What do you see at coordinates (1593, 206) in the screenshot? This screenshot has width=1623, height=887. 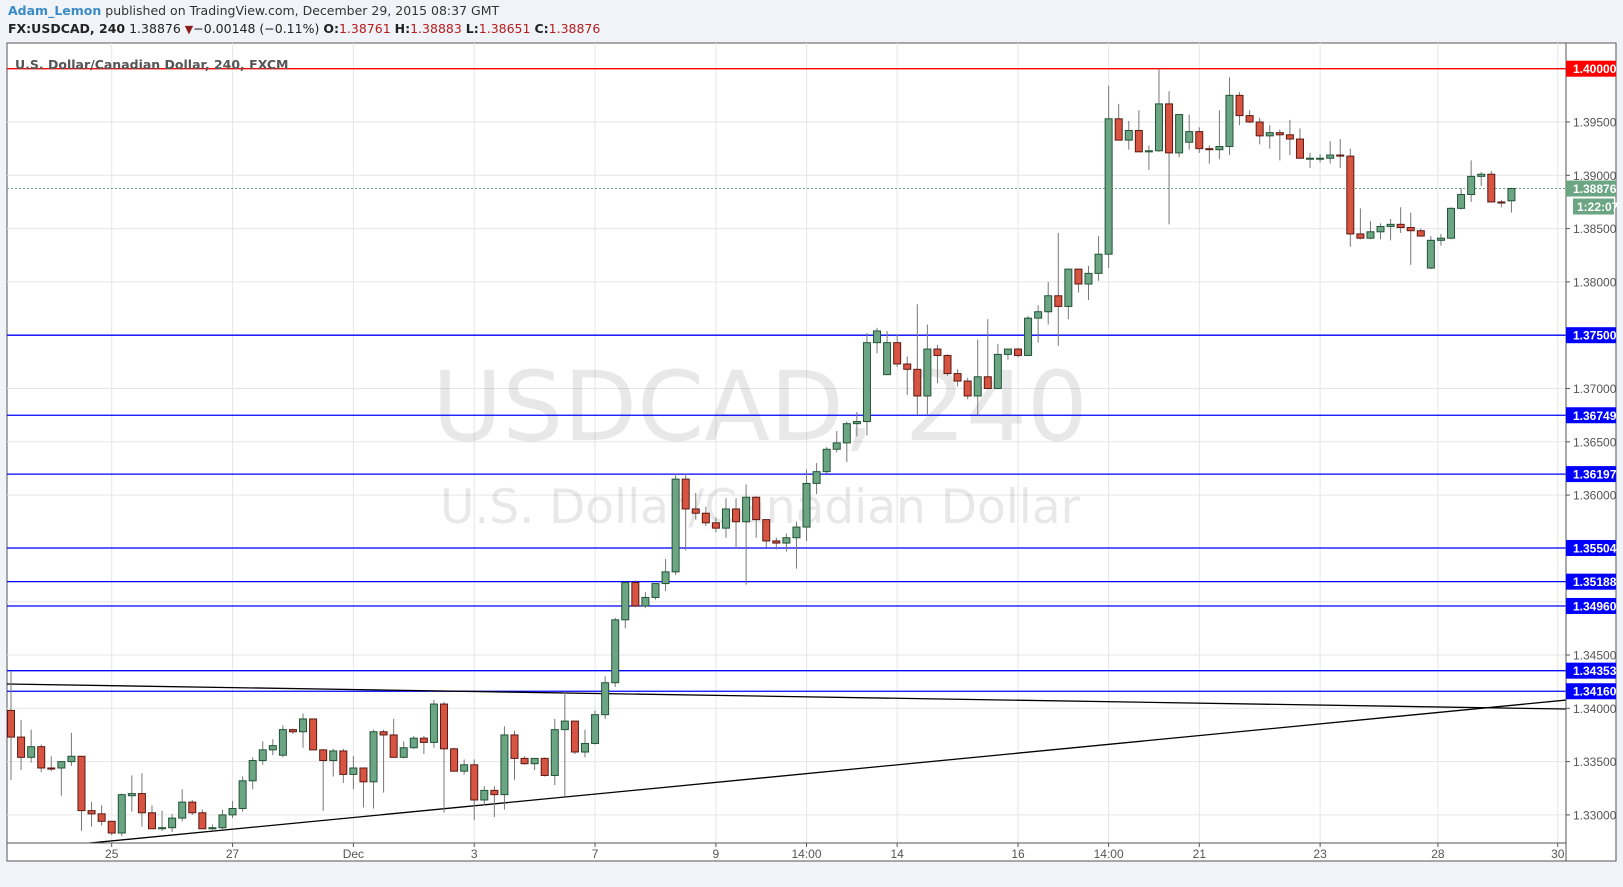 I see `countdown-badge` at bounding box center [1593, 206].